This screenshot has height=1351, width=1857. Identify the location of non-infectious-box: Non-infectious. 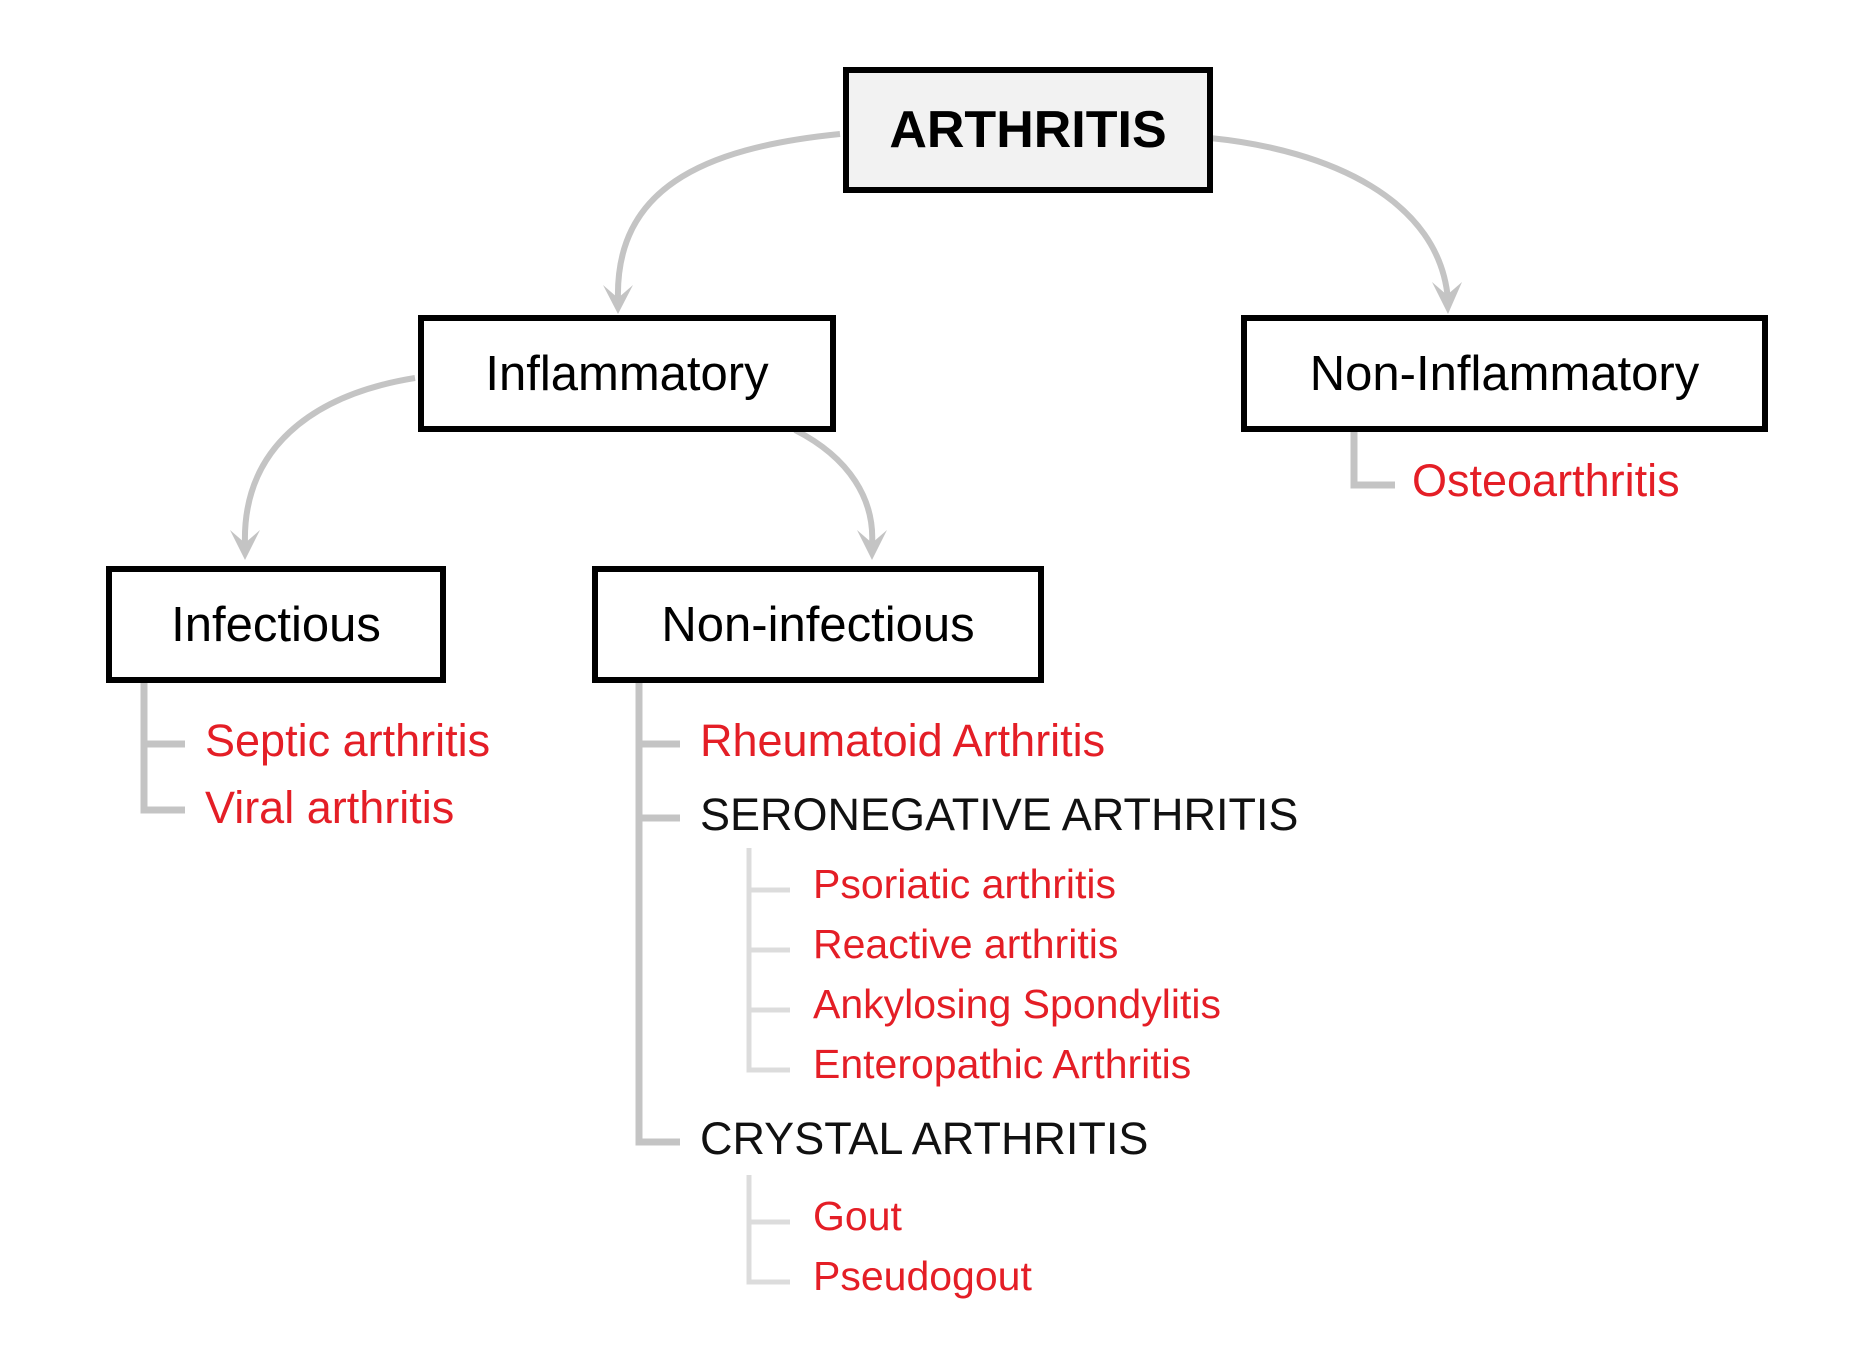
(818, 624).